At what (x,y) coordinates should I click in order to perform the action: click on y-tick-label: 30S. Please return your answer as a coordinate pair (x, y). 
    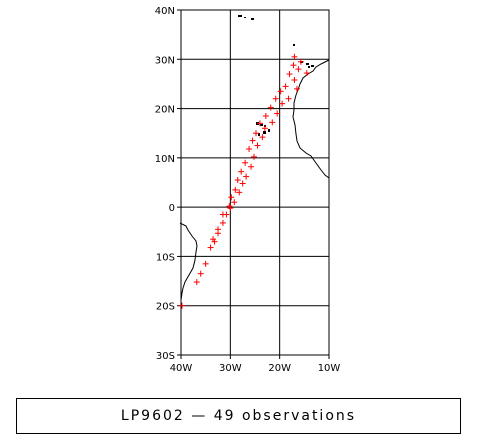
    Looking at the image, I should click on (165, 356).